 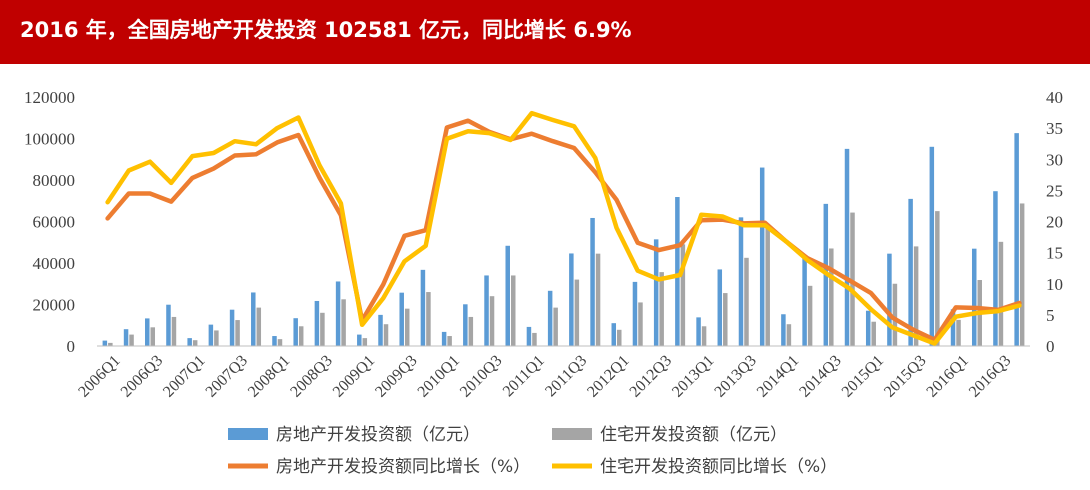 I want to click on legend-label: 住宅开发投资额（亿元）, so click(x=693, y=435).